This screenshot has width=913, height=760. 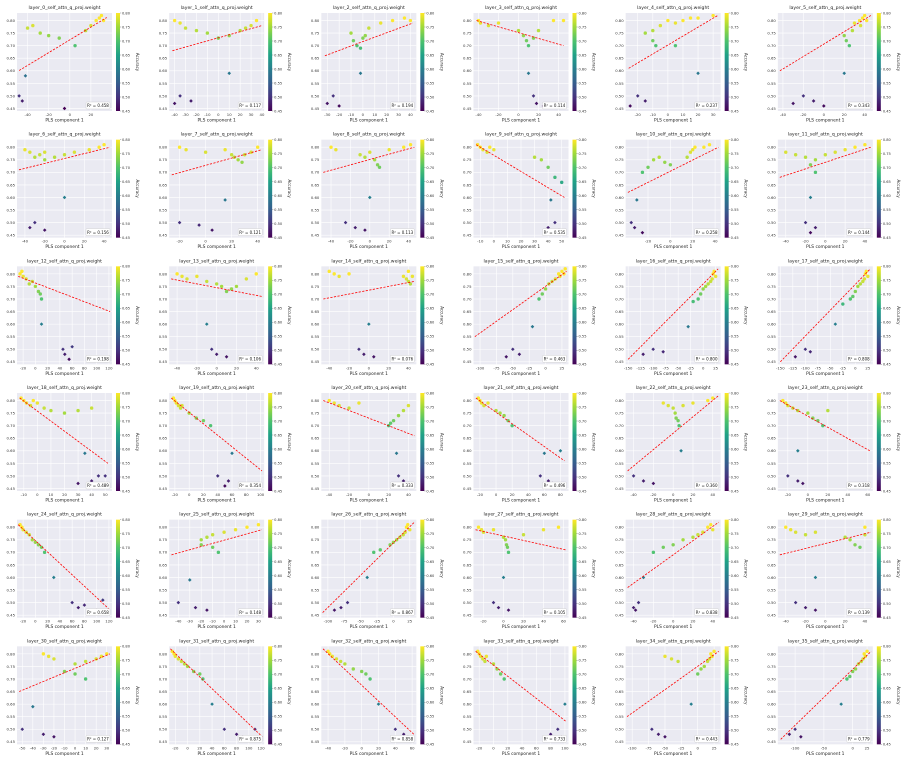 I want to click on x-tick-label: -100, so click(x=795, y=747).